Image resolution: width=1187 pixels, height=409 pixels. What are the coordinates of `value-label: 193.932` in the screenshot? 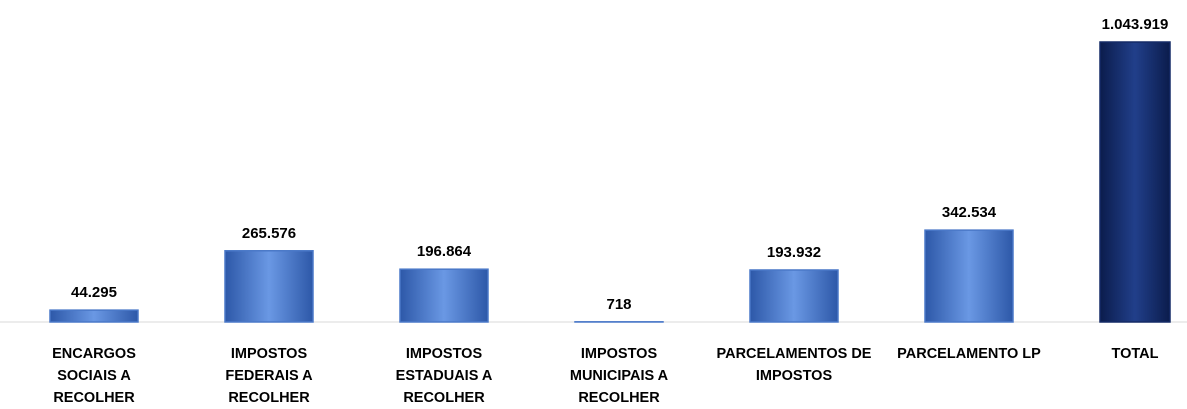 It's located at (794, 252).